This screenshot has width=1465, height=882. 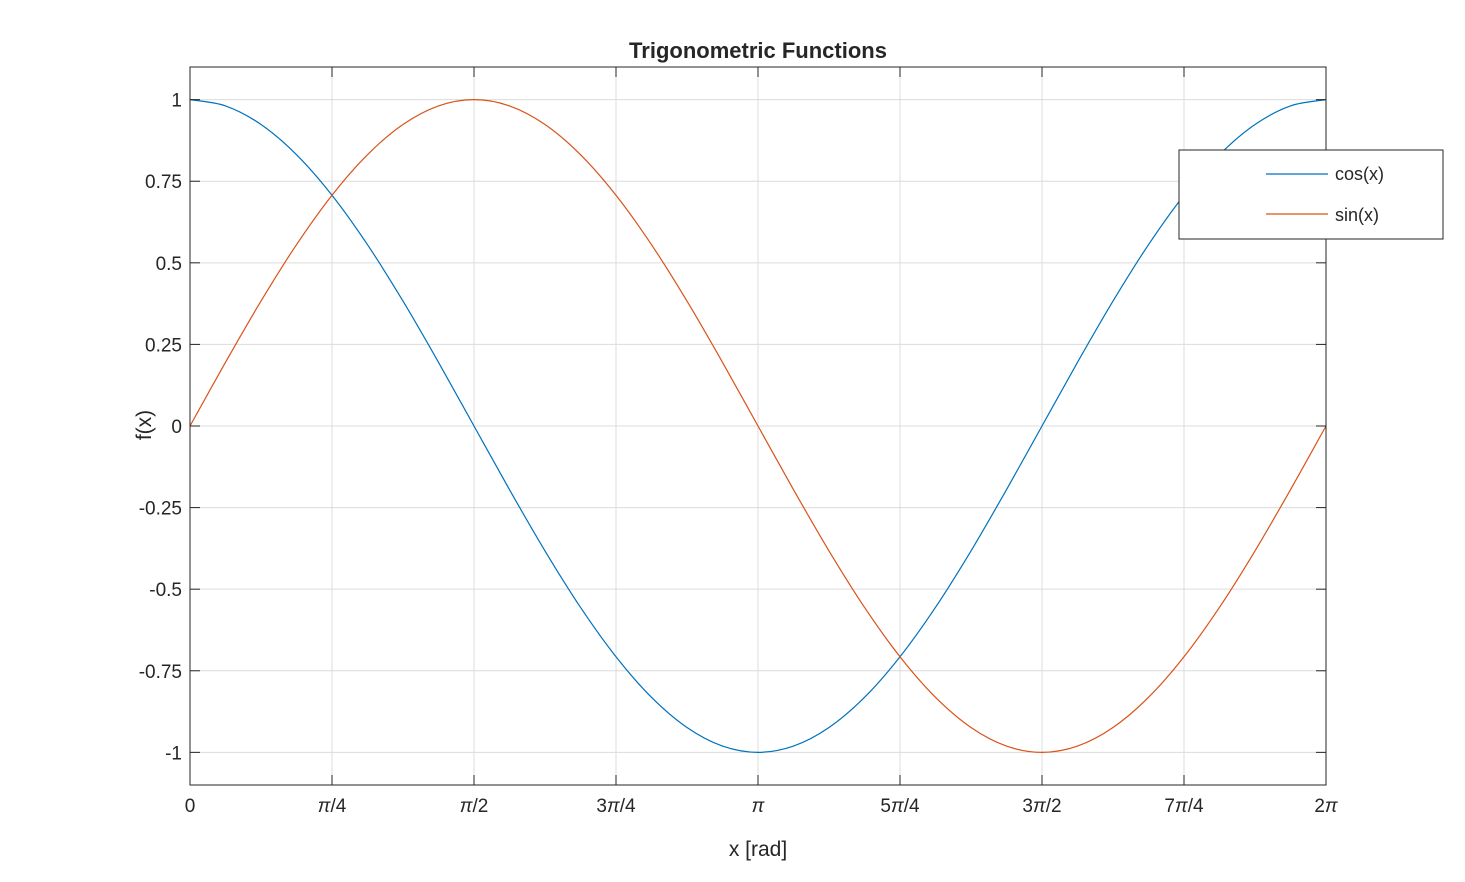 I want to click on x-tick-label: 7π/4, so click(x=1184, y=806).